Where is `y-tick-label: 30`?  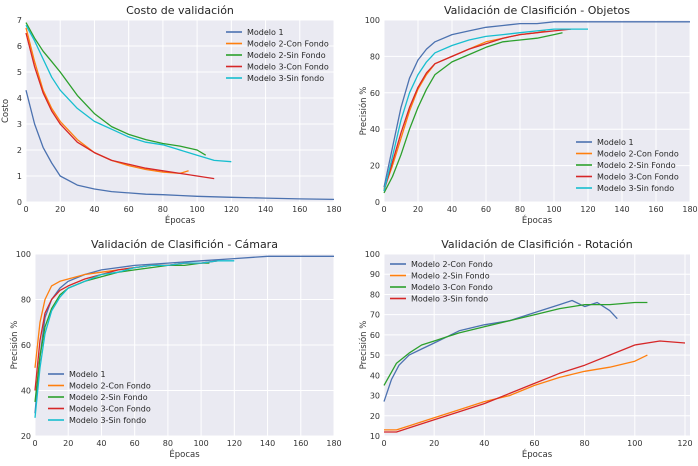 y-tick-label: 30 is located at coordinates (375, 396).